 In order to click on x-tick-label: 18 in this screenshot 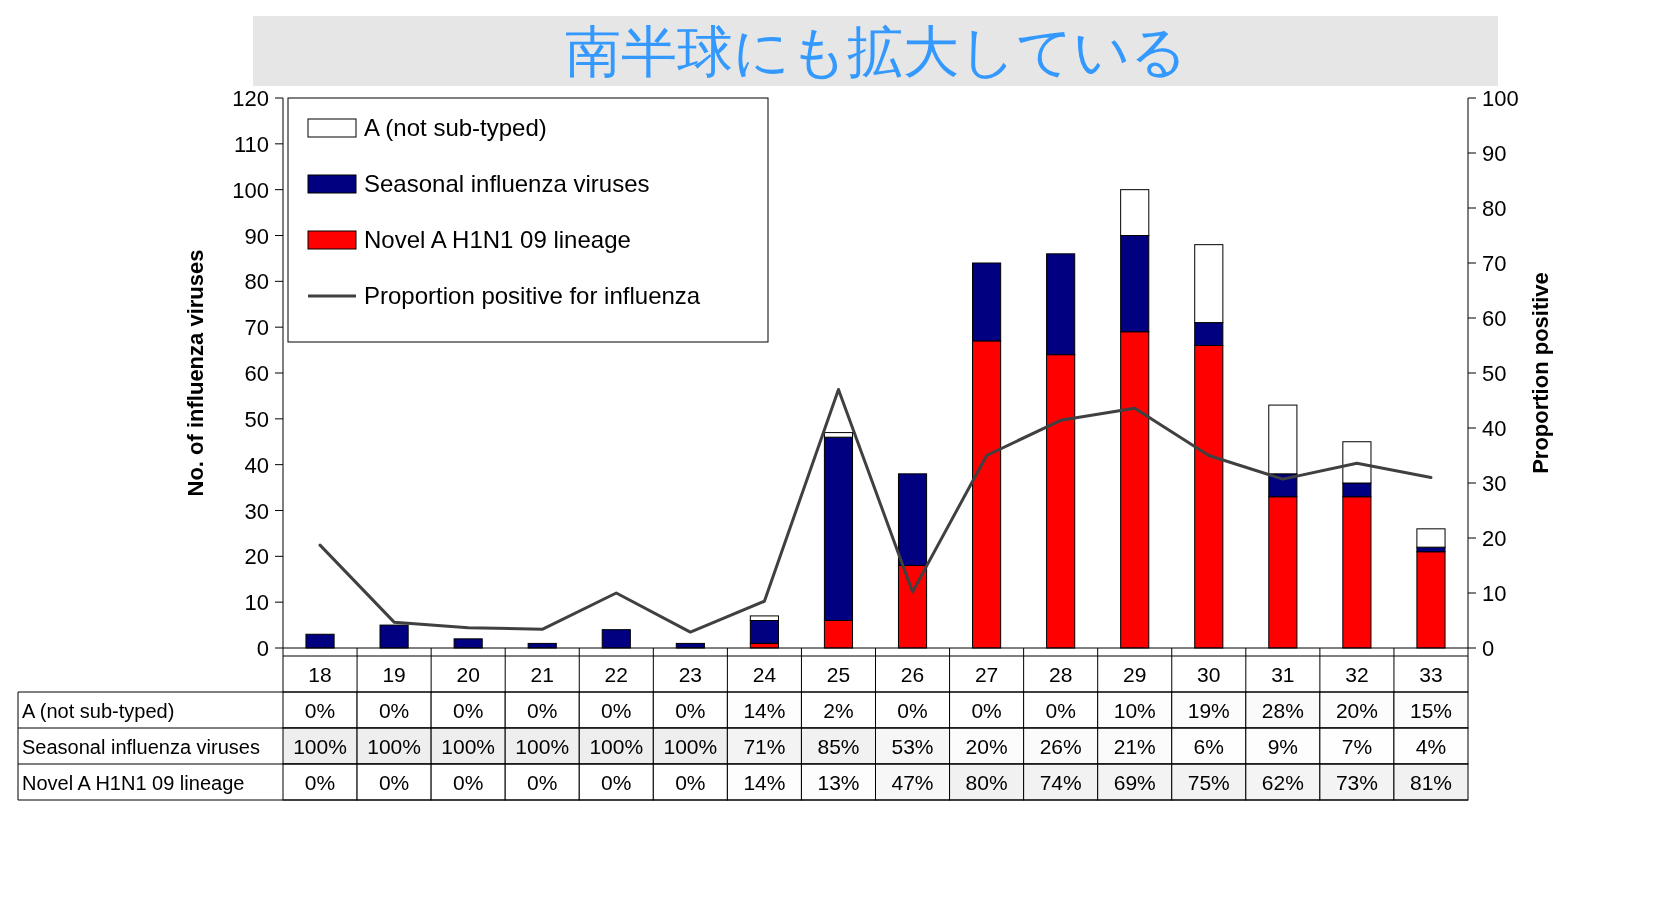, I will do `click(320, 674)`.